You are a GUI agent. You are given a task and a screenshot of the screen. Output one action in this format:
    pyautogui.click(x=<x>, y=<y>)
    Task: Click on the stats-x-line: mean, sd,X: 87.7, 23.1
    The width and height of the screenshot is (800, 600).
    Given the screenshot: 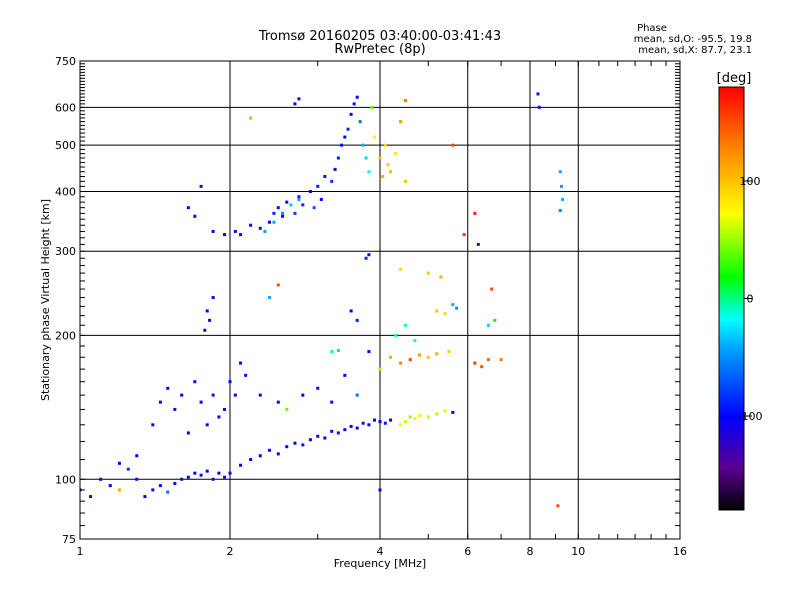 What is the action you would take?
    pyautogui.click(x=695, y=50)
    